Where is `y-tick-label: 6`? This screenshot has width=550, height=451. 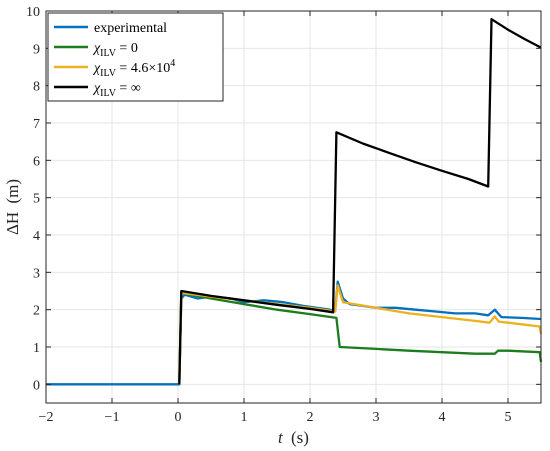
y-tick-label: 6 is located at coordinates (36, 161).